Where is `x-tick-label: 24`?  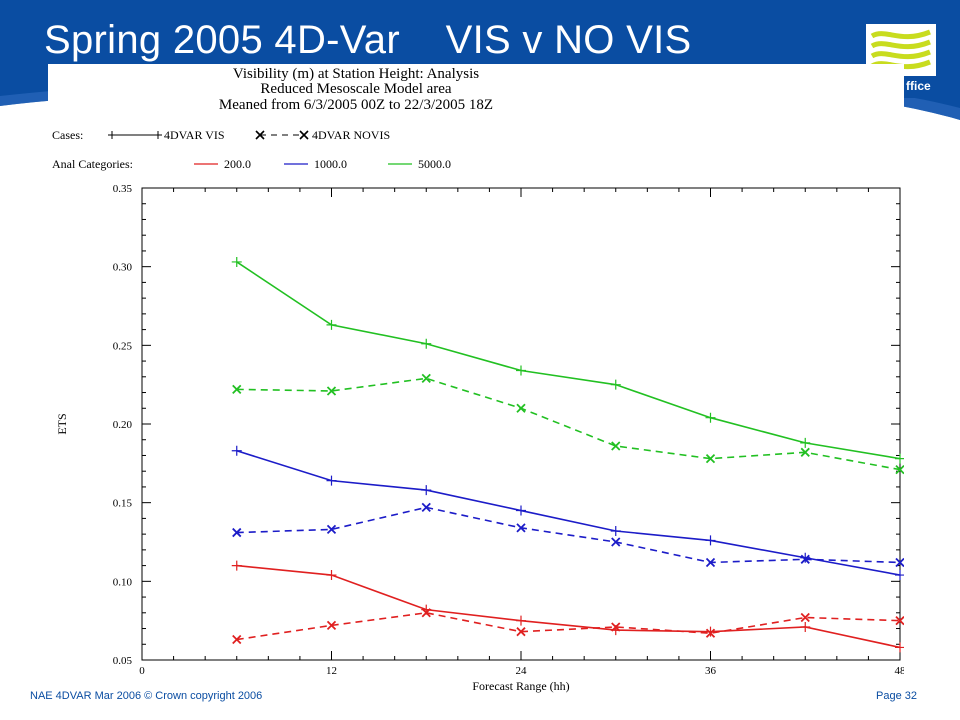
x-tick-label: 24 is located at coordinates (522, 671).